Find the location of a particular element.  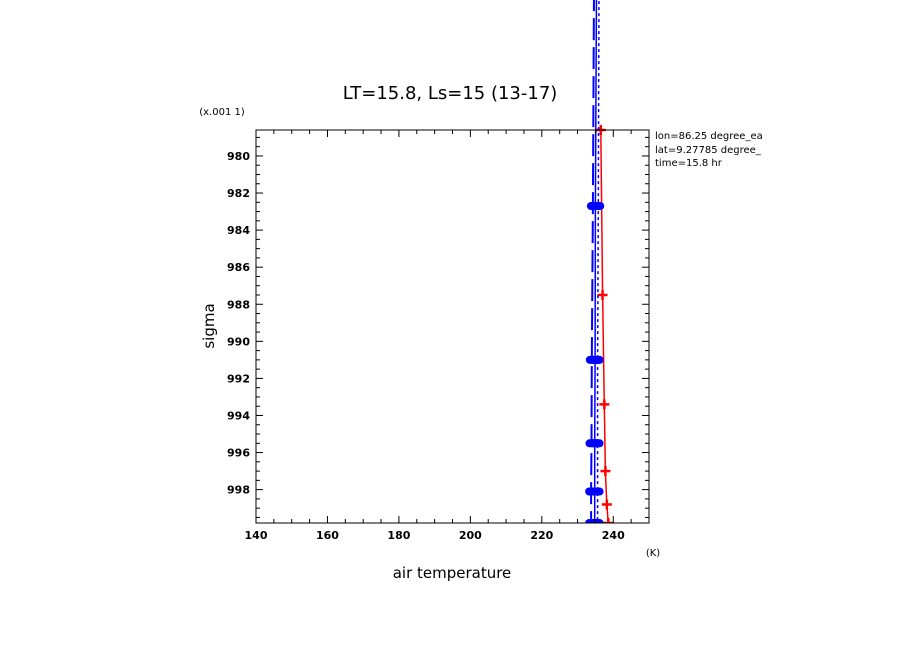

y-tick-label: 992 is located at coordinates (238, 378).